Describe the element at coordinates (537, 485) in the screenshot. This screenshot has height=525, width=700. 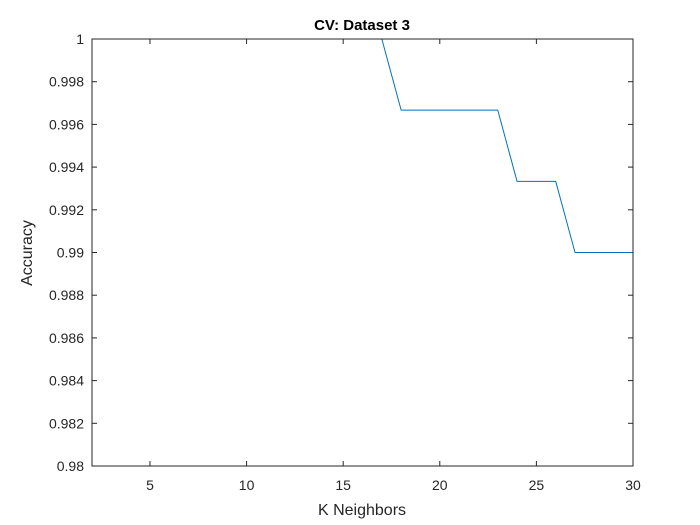
I see `x-tick-label: 25` at that location.